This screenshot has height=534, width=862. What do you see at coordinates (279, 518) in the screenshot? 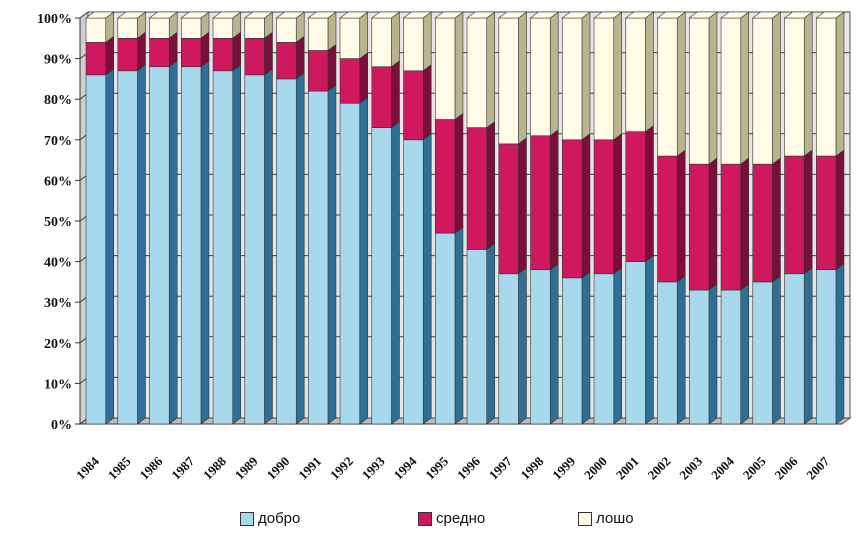
I see `legend-label-dobro: добро` at bounding box center [279, 518].